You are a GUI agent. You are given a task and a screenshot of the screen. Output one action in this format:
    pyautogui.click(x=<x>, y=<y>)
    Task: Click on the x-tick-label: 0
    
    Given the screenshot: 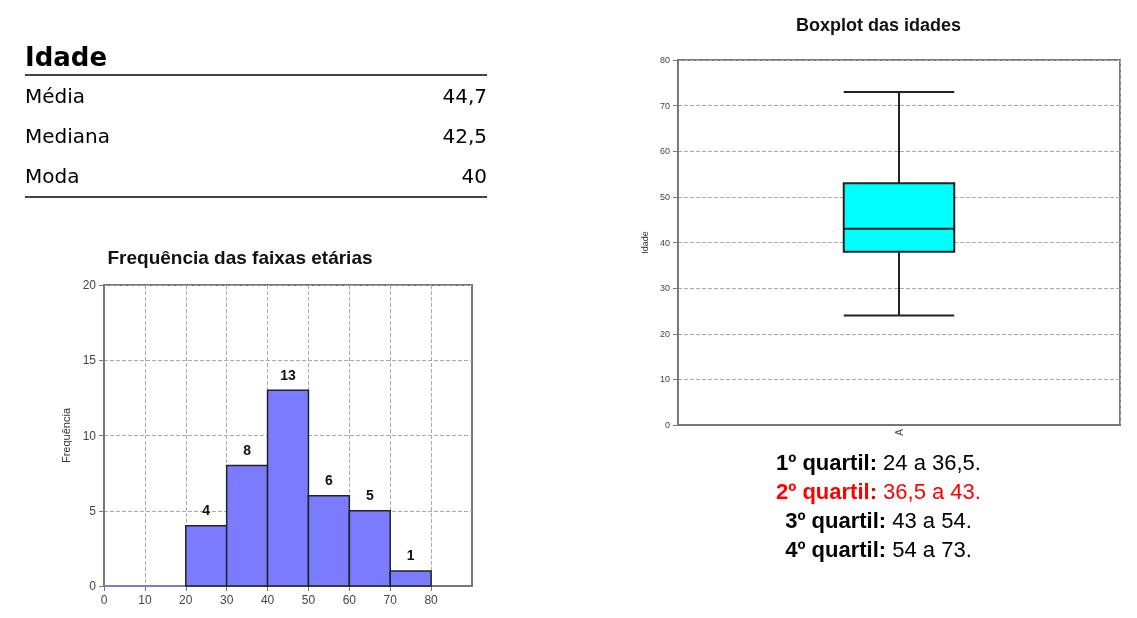 What is the action you would take?
    pyautogui.click(x=104, y=600)
    